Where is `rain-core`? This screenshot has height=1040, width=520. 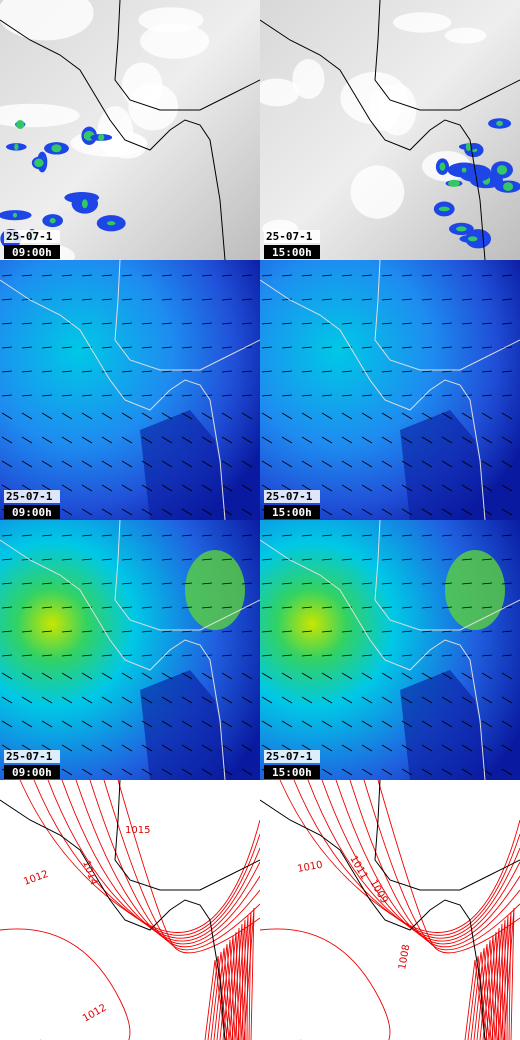
rain-core is located at coordinates (508, 186).